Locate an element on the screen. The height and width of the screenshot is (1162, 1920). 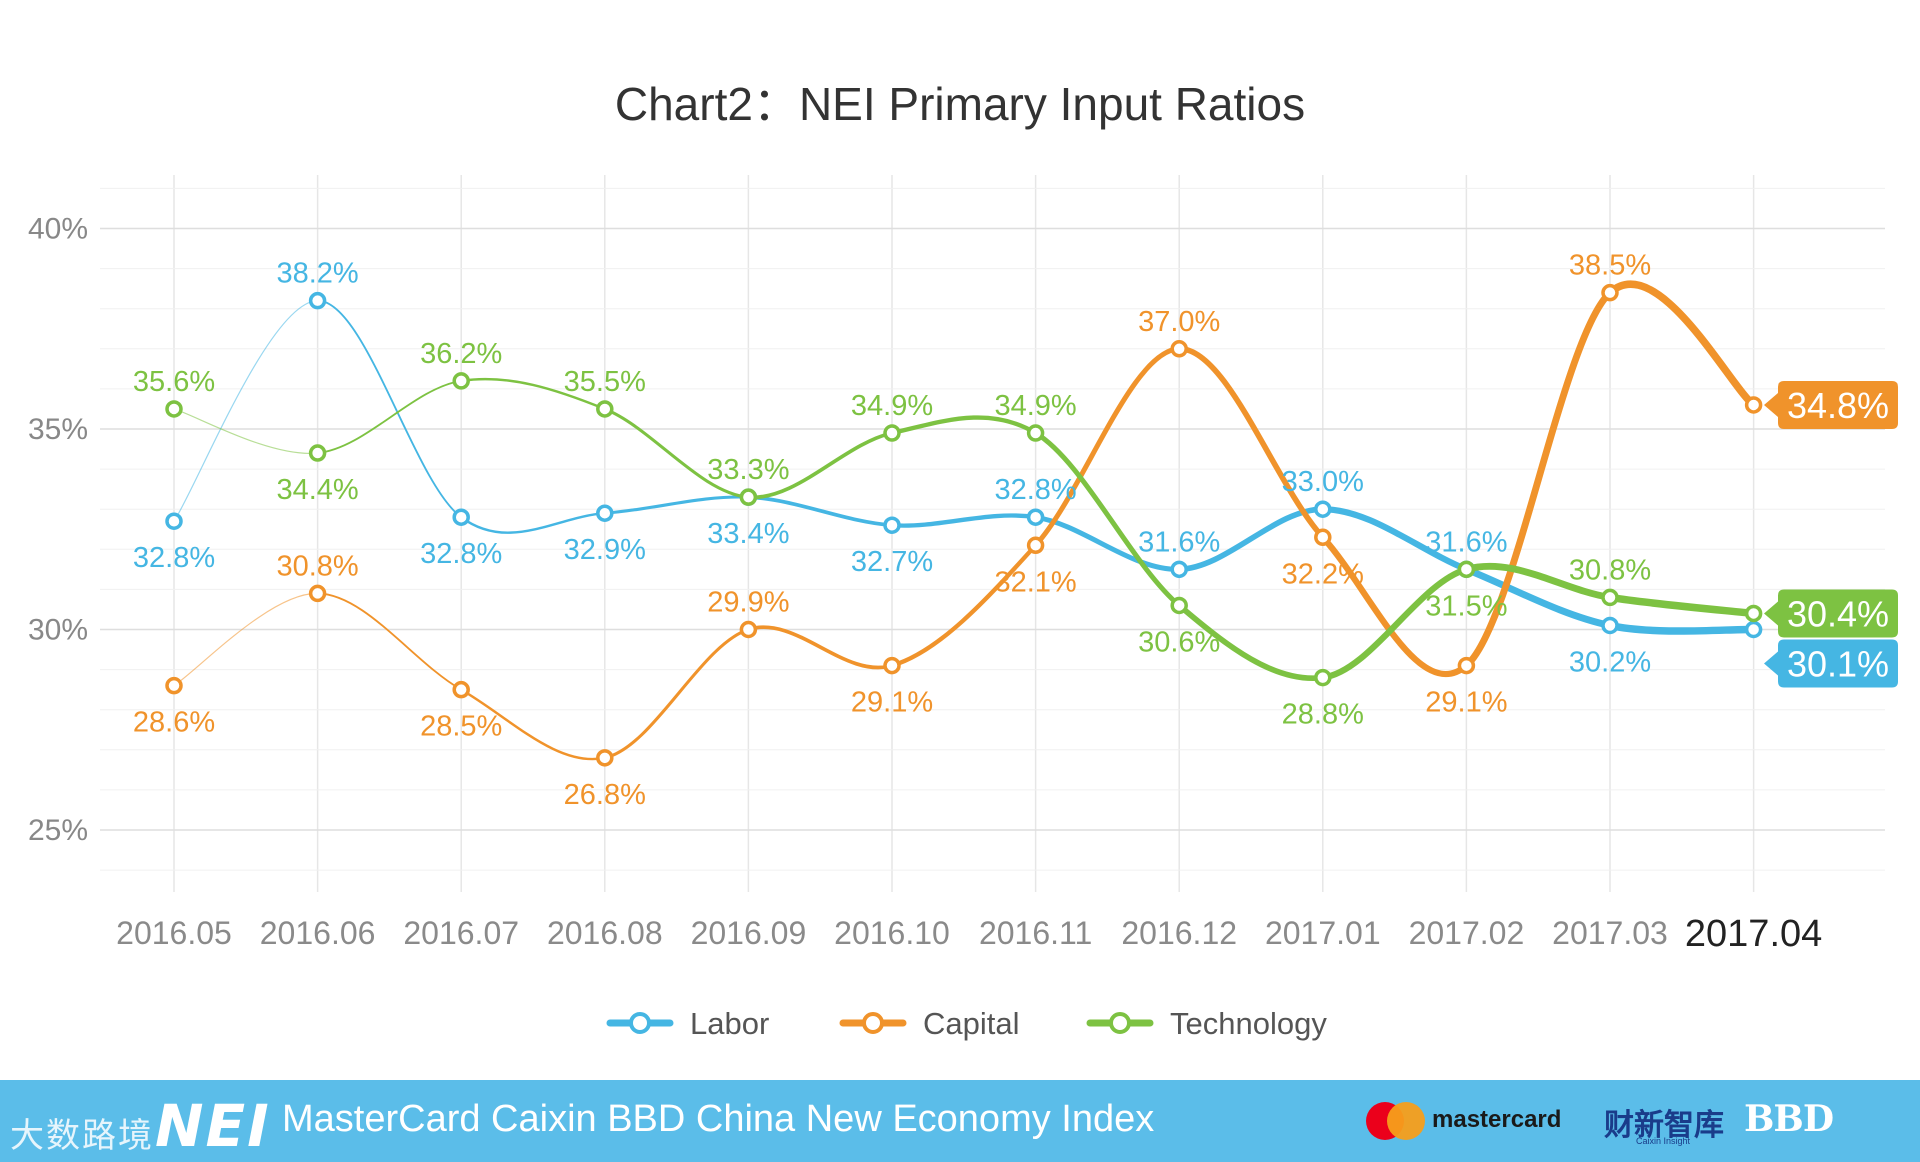
chart-title: Chart2：NEI Primary Input Ratios is located at coordinates (960, 104).